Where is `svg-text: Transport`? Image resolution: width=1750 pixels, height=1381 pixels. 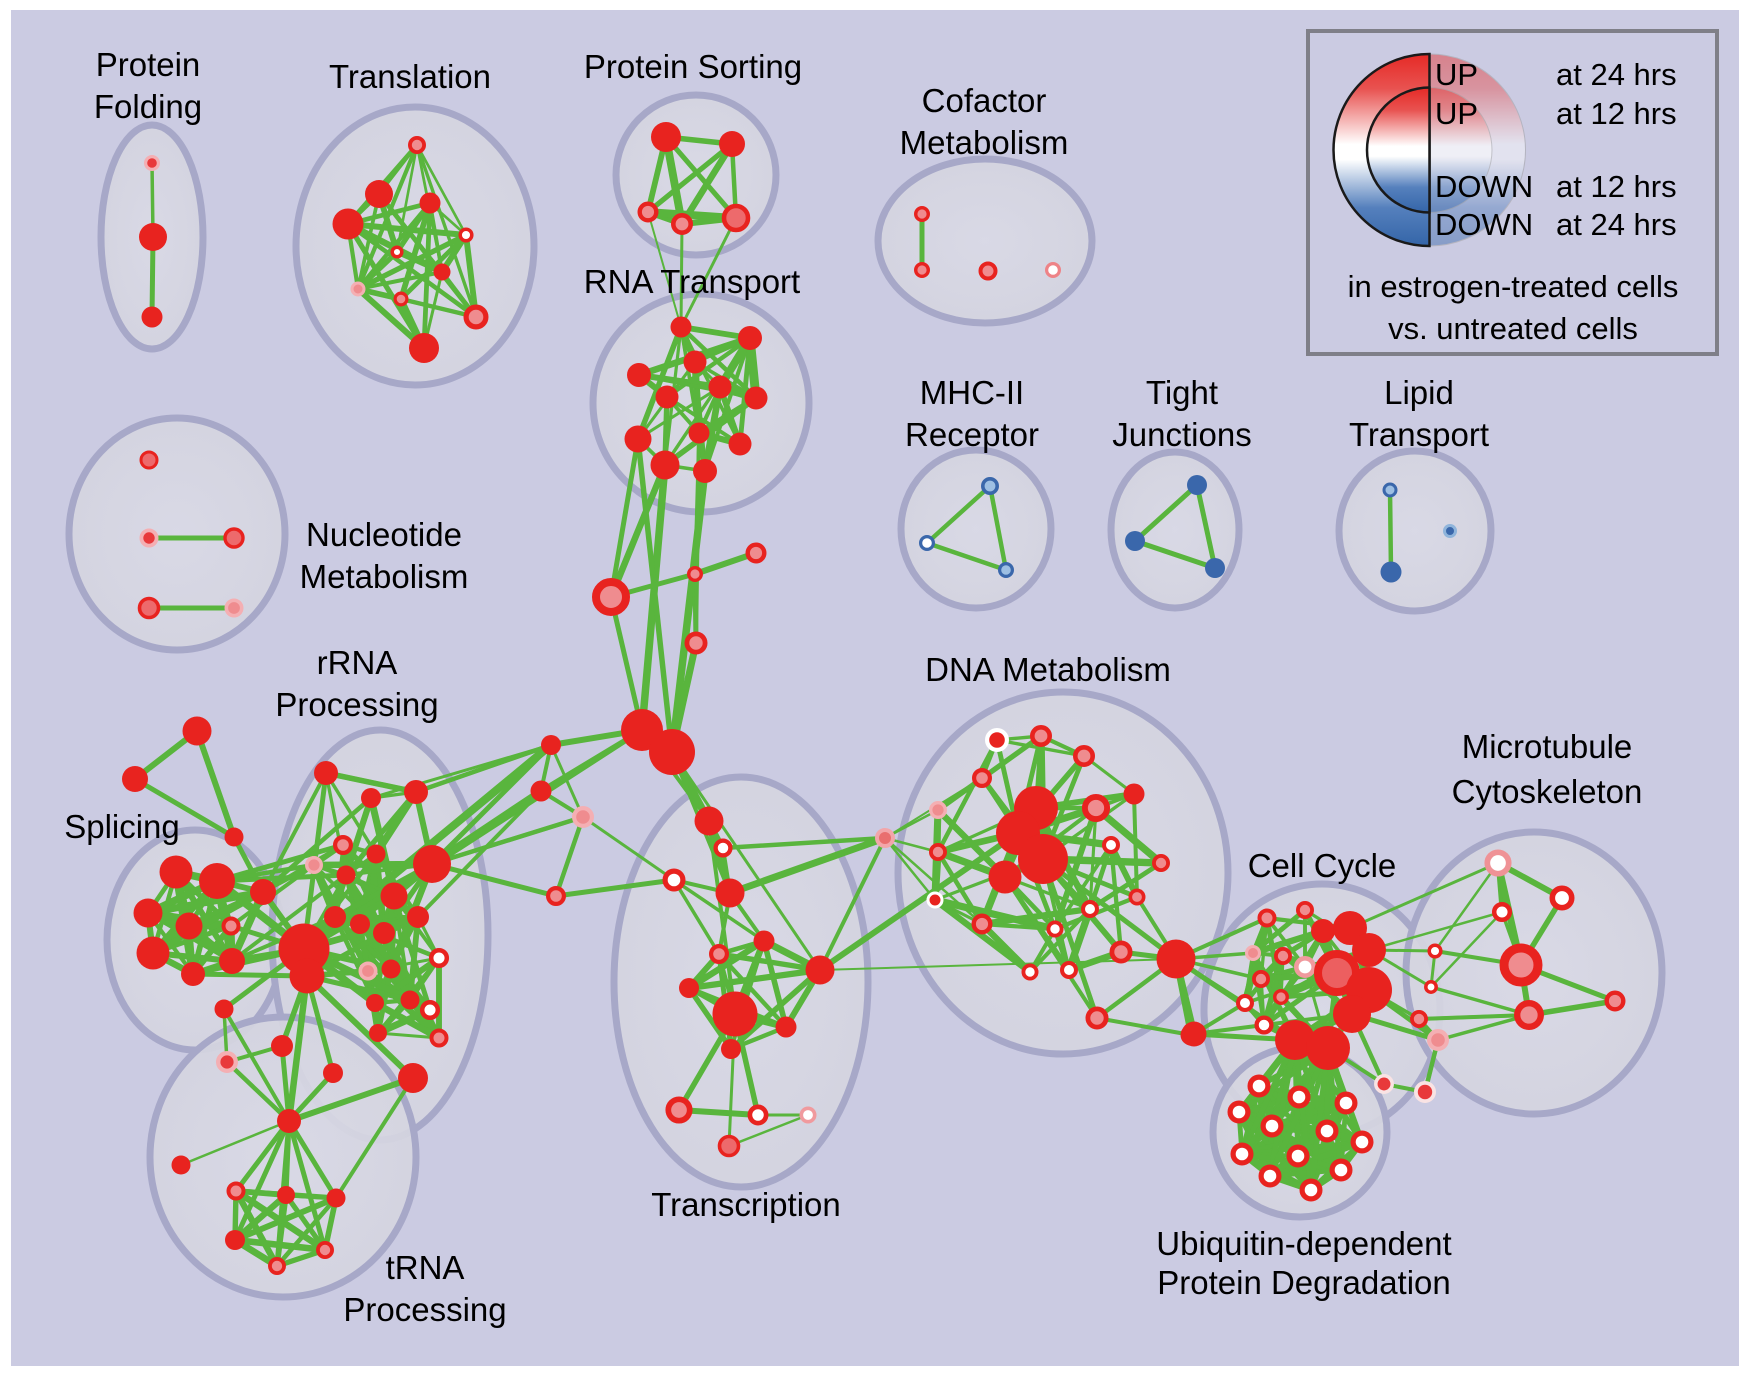 svg-text: Transport is located at coordinates (1419, 434).